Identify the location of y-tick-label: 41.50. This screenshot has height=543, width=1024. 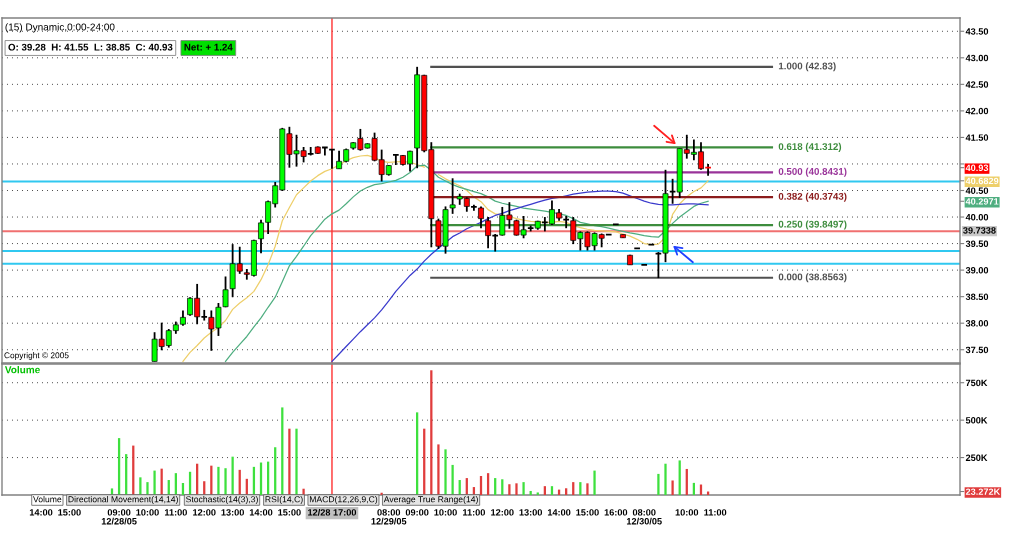
(977, 137).